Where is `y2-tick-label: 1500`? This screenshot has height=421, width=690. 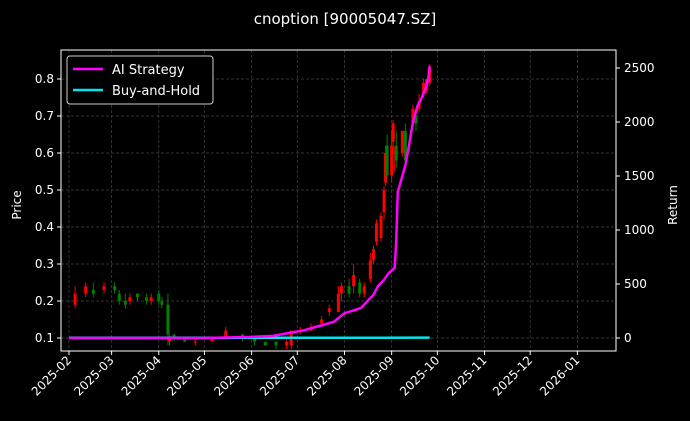
y2-tick-label: 1500 is located at coordinates (639, 176).